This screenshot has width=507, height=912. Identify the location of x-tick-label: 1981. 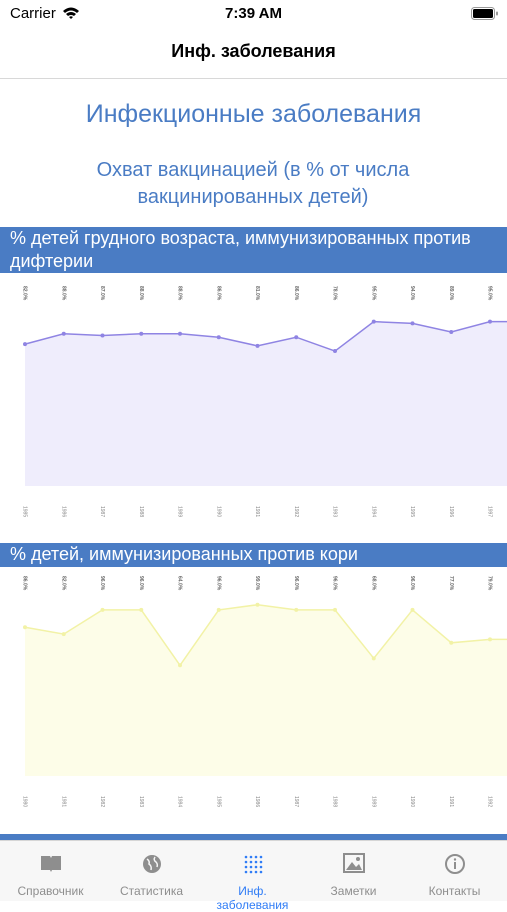
(63, 801).